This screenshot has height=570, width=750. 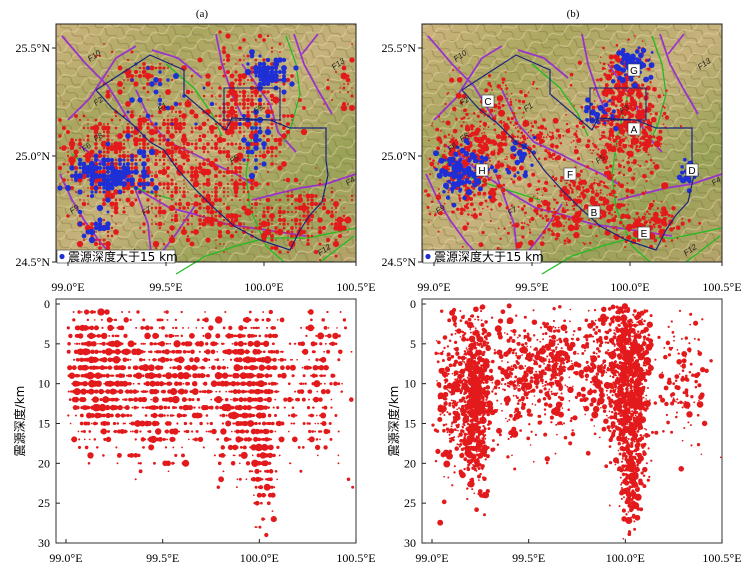 What do you see at coordinates (292, 89) in the screenshot?
I see `river-line` at bounding box center [292, 89].